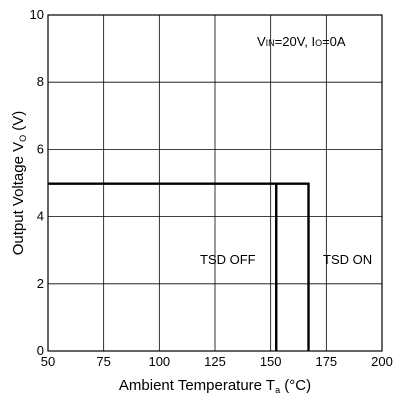  Describe the element at coordinates (103, 361) in the screenshot. I see `x-tick-label: 75` at that location.